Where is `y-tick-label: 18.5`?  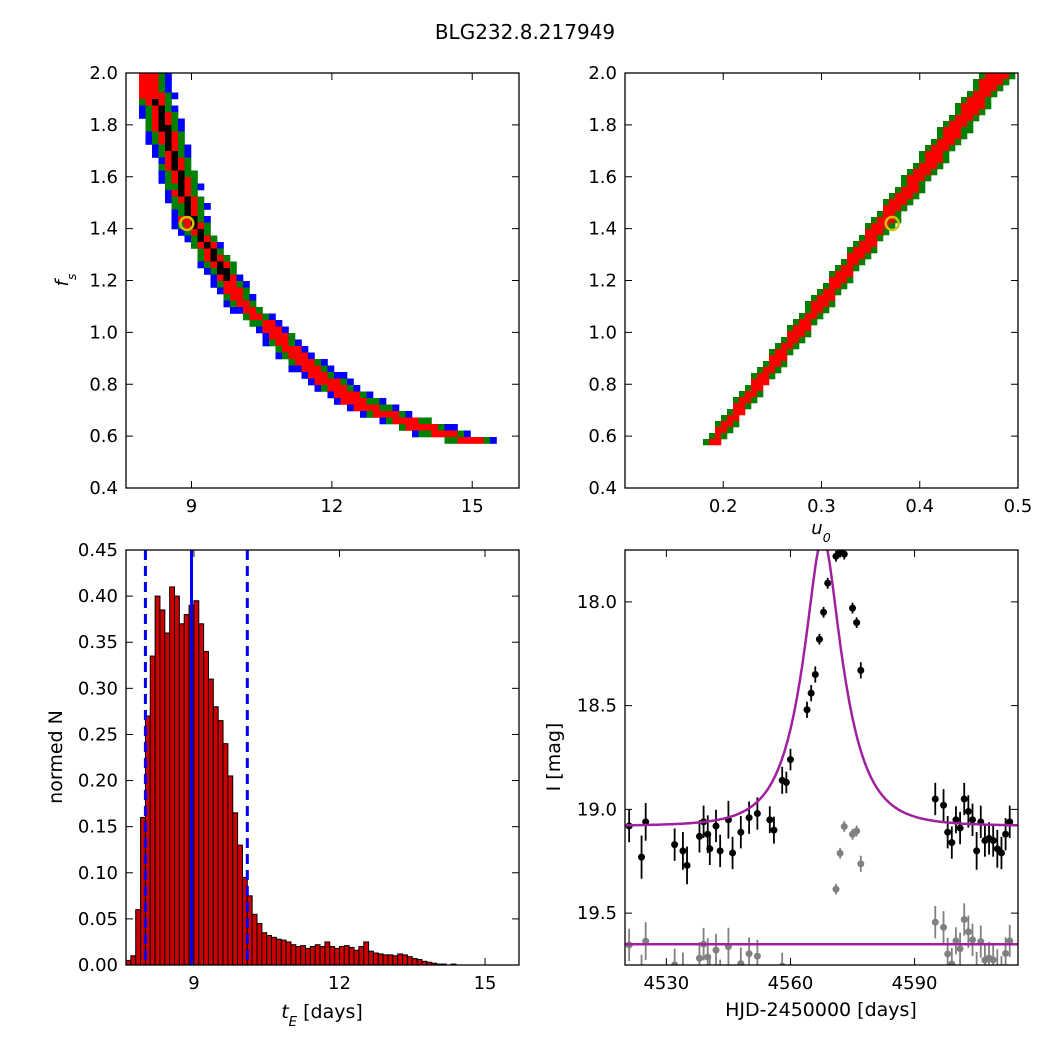
y-tick-label: 18.5 is located at coordinates (597, 706).